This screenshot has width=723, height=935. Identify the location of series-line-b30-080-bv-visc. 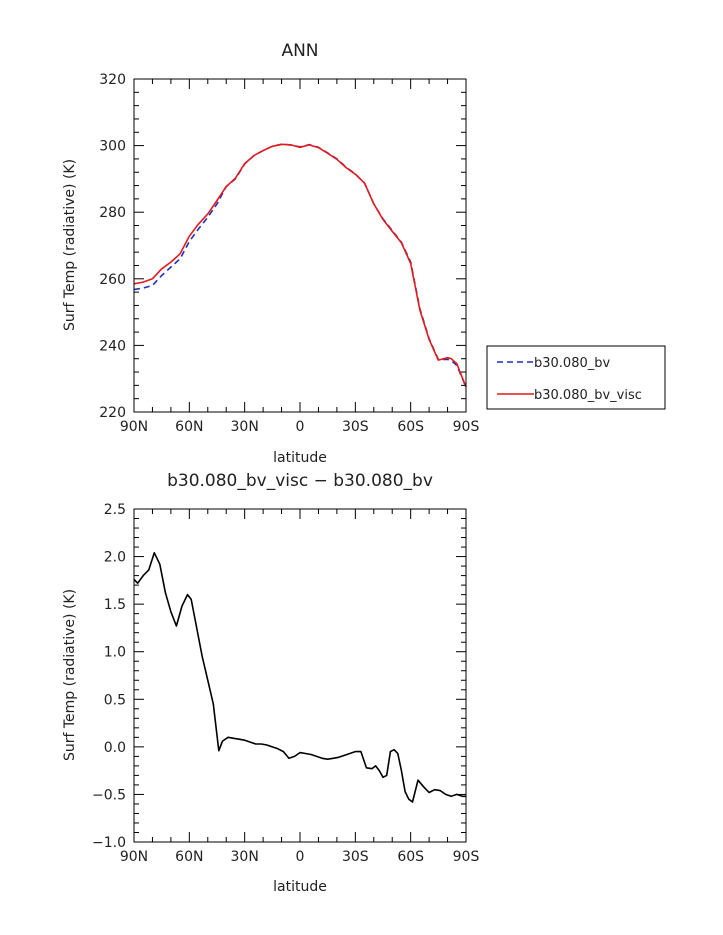
(300, 265).